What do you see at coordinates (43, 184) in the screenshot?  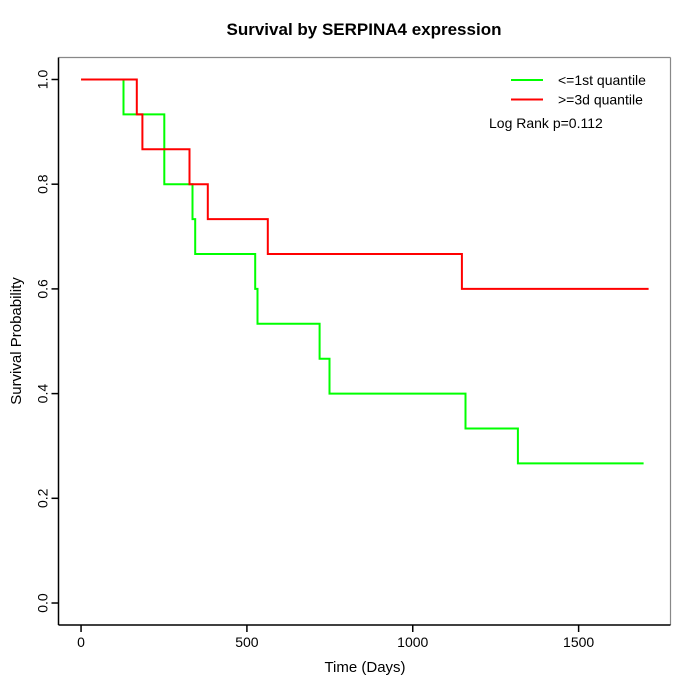 I see `y-tick-label: 0.8` at bounding box center [43, 184].